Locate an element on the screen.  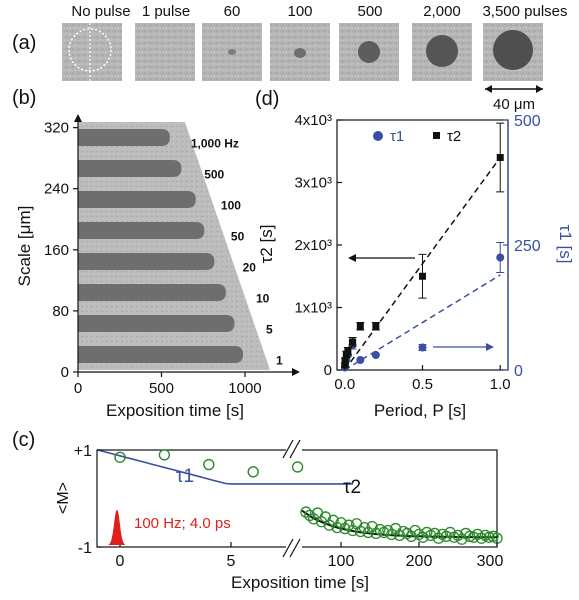
x-tick-label: 1.0 is located at coordinates (500, 384).